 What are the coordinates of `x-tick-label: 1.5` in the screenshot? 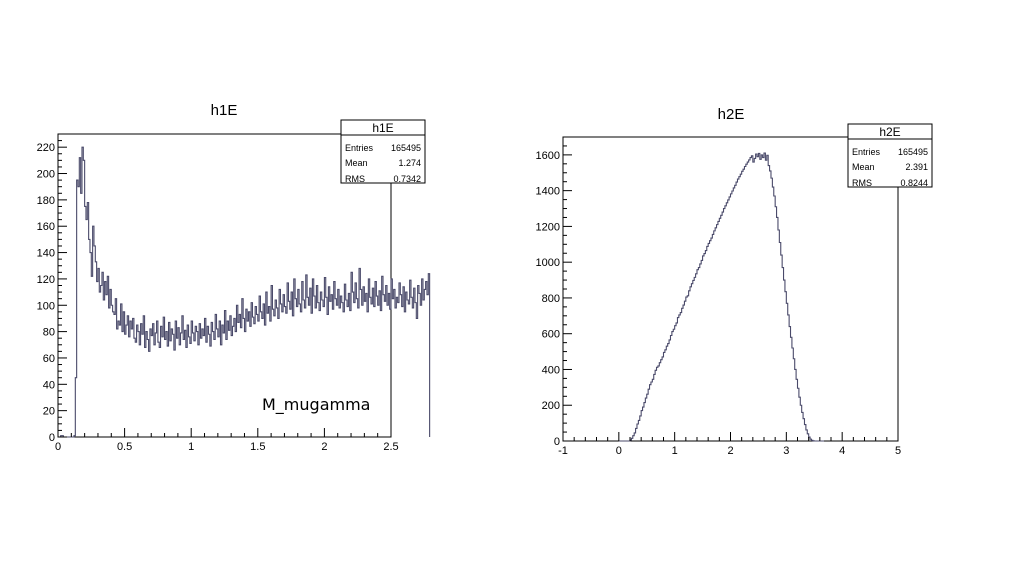 It's located at (257, 447).